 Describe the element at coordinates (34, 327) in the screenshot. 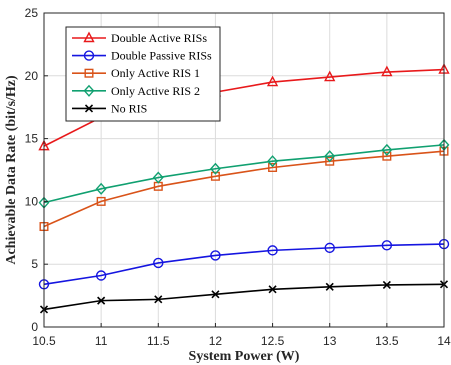

I see `y-tick-label: 0` at that location.